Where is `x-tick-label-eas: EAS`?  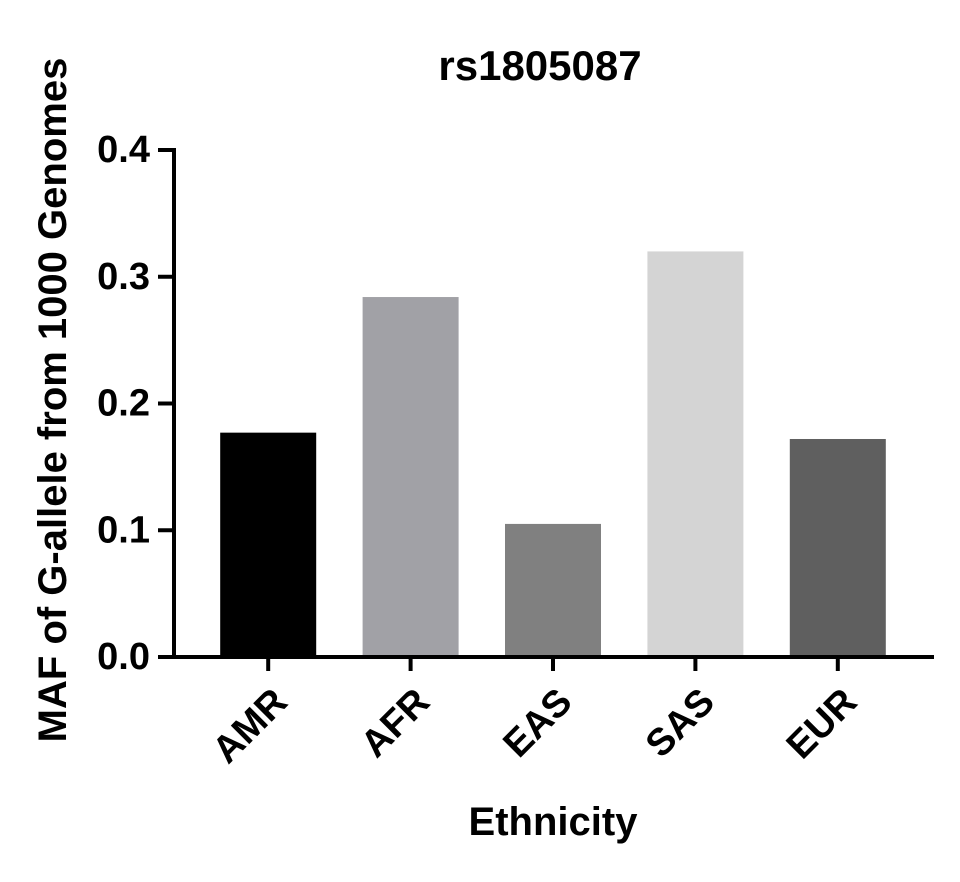 x-tick-label-eas: EAS is located at coordinates (538, 723).